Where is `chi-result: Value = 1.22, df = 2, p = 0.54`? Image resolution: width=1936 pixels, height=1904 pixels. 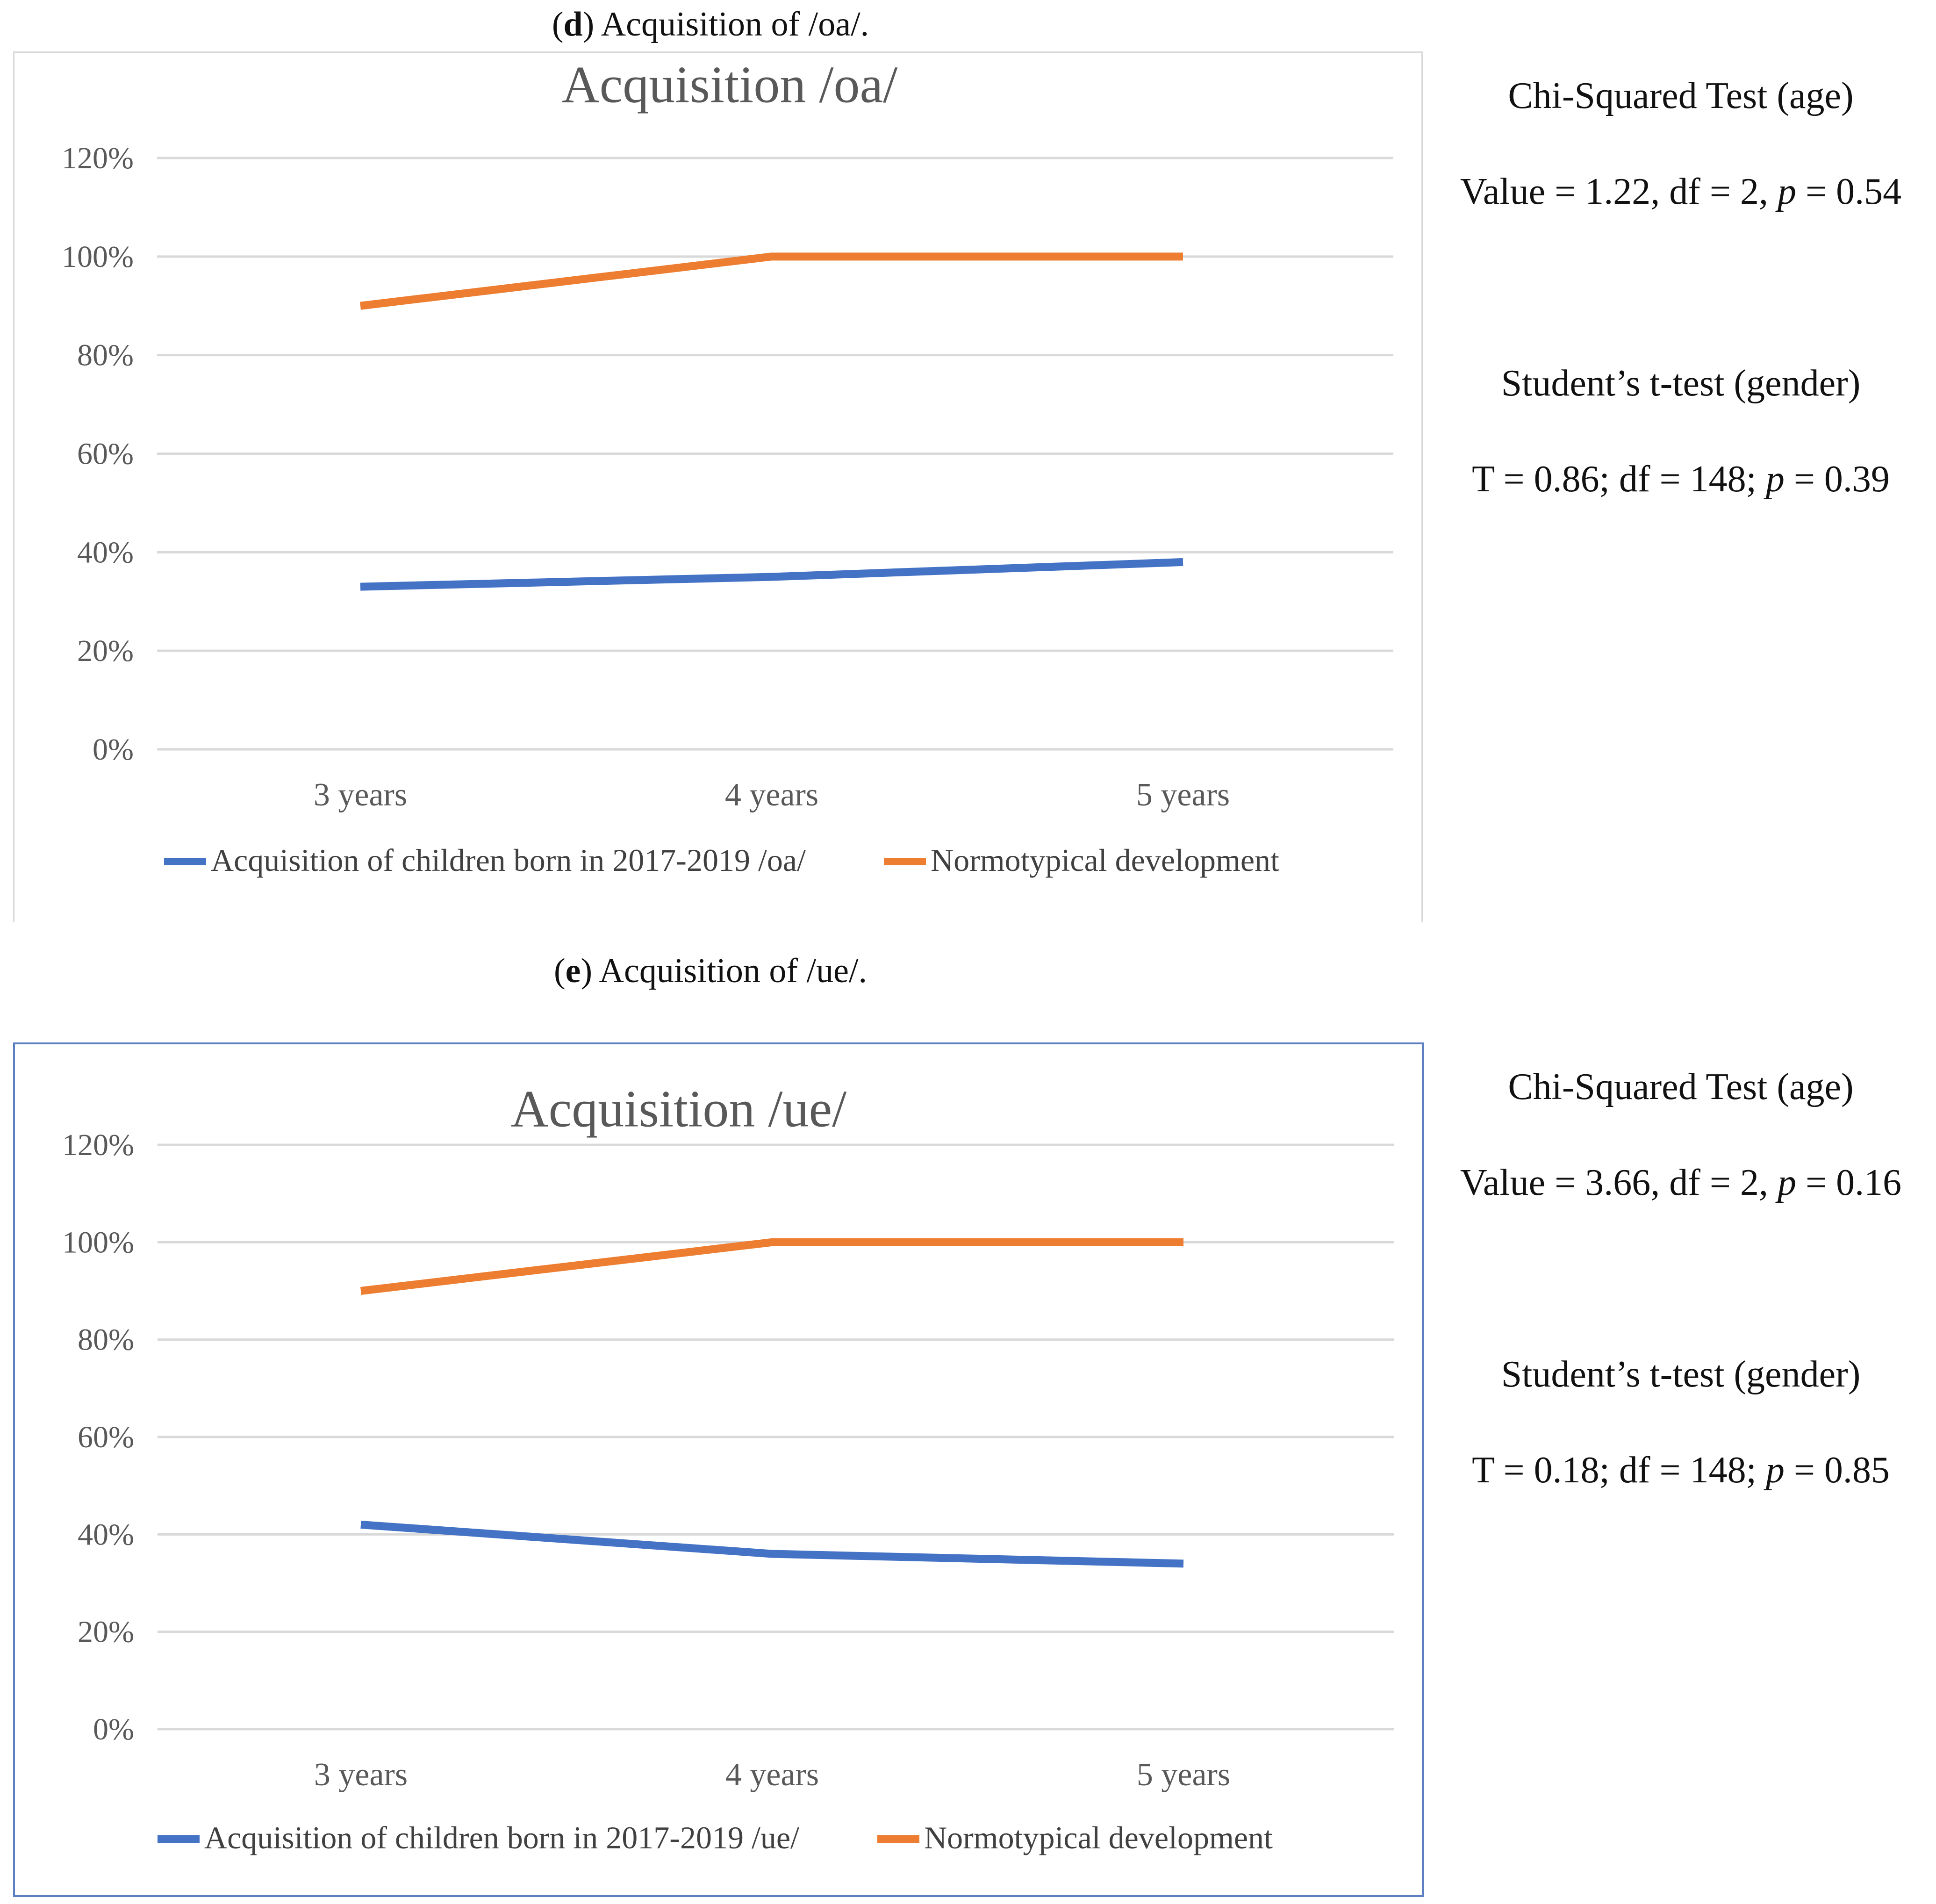
chi-result: Value = 1.22, df = 2, p = 0.54 is located at coordinates (1681, 192).